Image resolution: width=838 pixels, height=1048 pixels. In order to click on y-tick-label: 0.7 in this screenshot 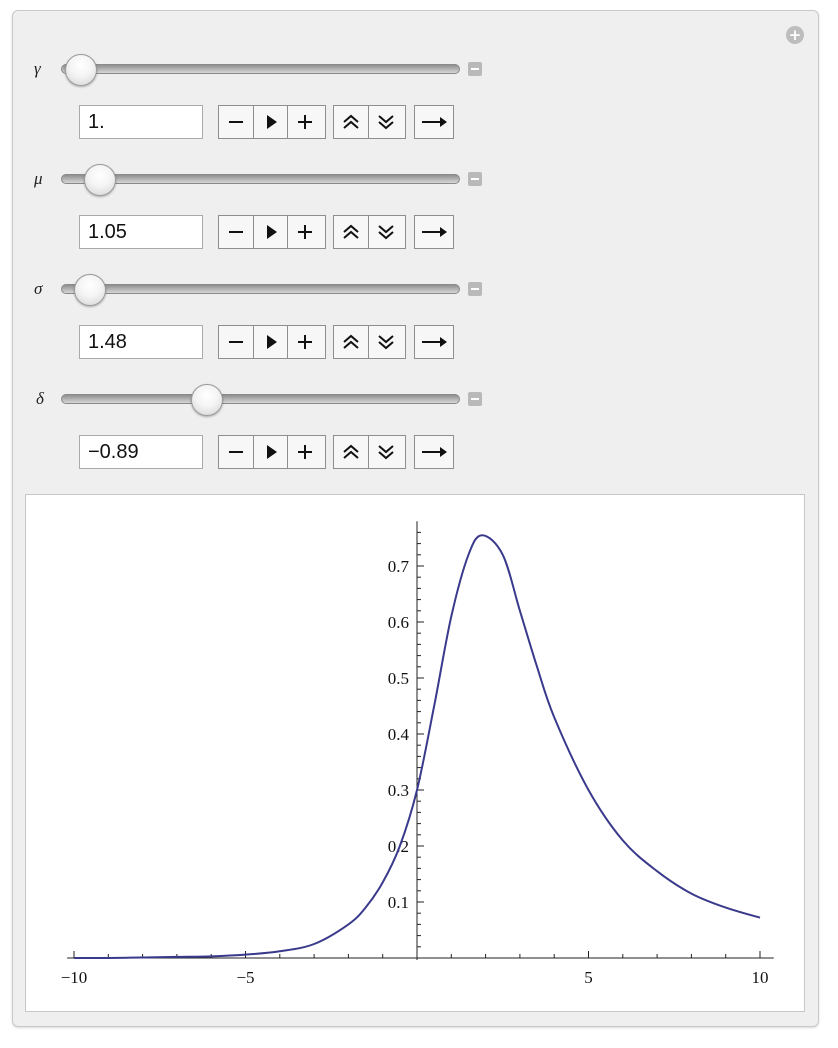, I will do `click(399, 566)`.